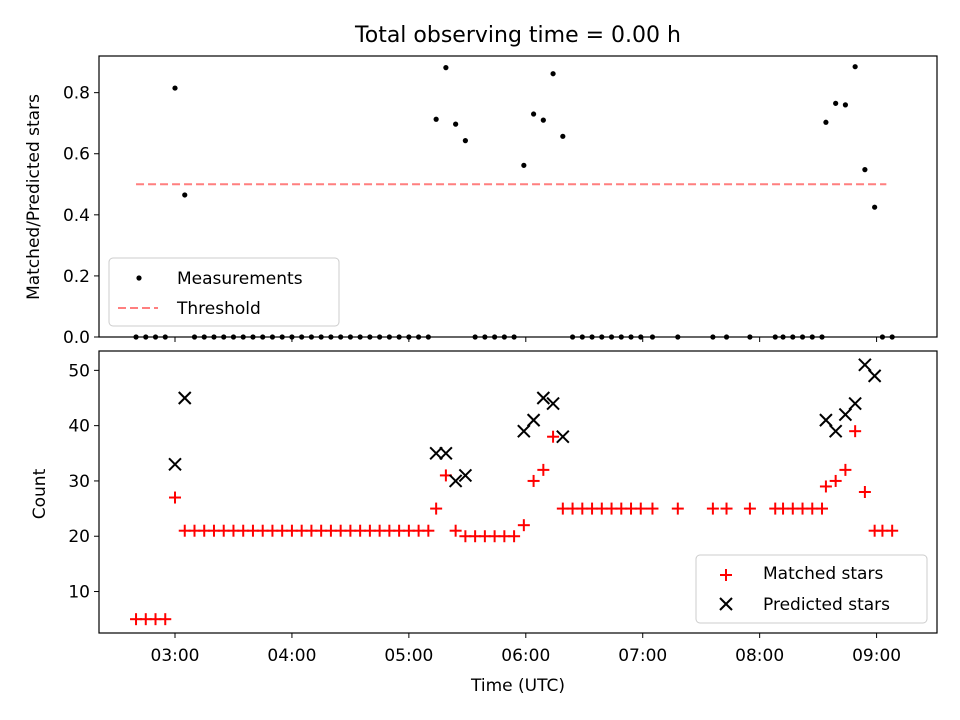 The height and width of the screenshot is (720, 960). Describe the element at coordinates (240, 279) in the screenshot. I see `legend-measurements-label: Measurements` at that location.